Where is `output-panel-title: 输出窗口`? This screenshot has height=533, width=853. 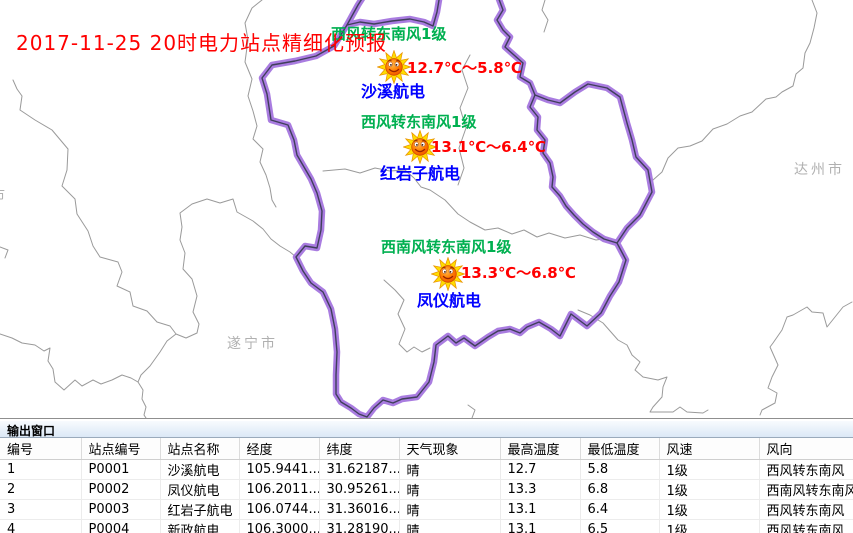
output-panel-title: 输出窗口 is located at coordinates (31, 431).